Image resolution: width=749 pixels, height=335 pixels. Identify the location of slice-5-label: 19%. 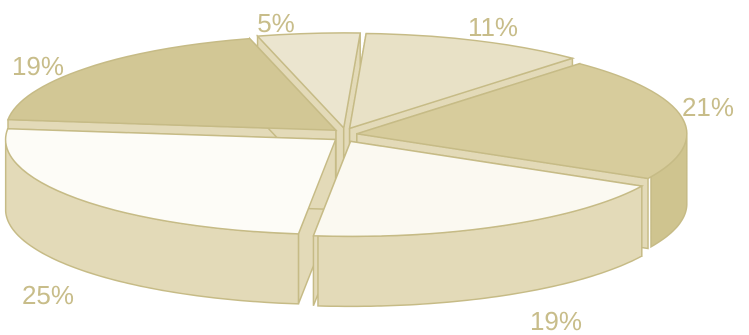
(38, 66).